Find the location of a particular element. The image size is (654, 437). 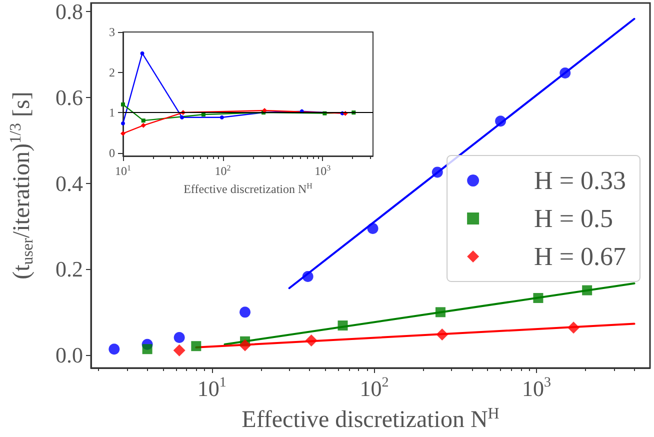

legend-label: H = 0.33 is located at coordinates (580, 180).